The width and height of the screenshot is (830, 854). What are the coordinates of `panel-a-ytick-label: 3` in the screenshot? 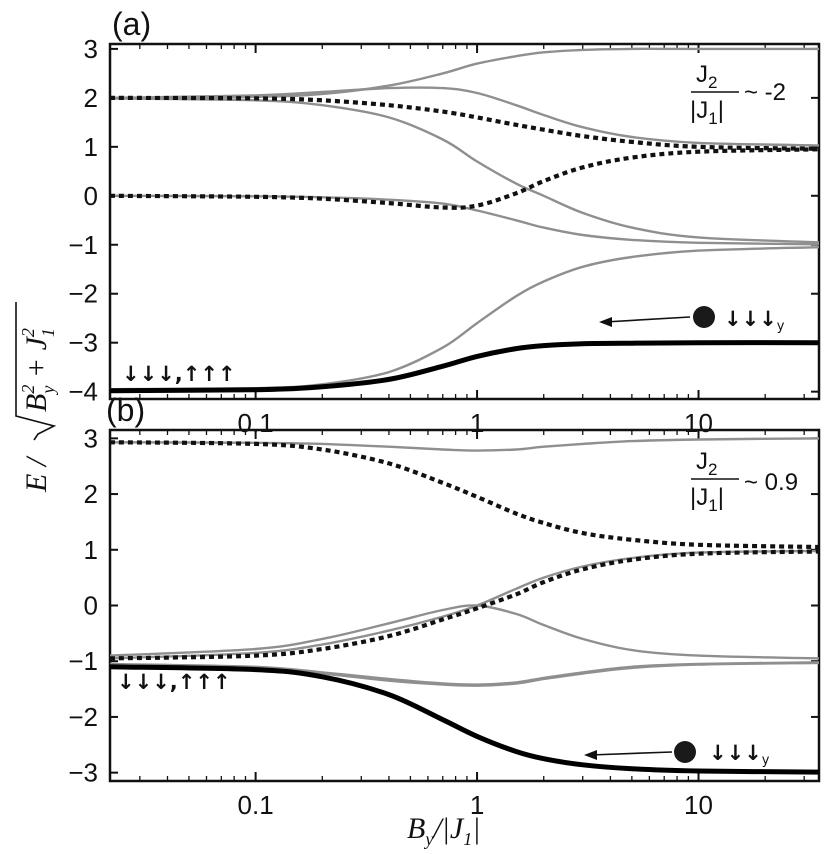 It's located at (91, 49).